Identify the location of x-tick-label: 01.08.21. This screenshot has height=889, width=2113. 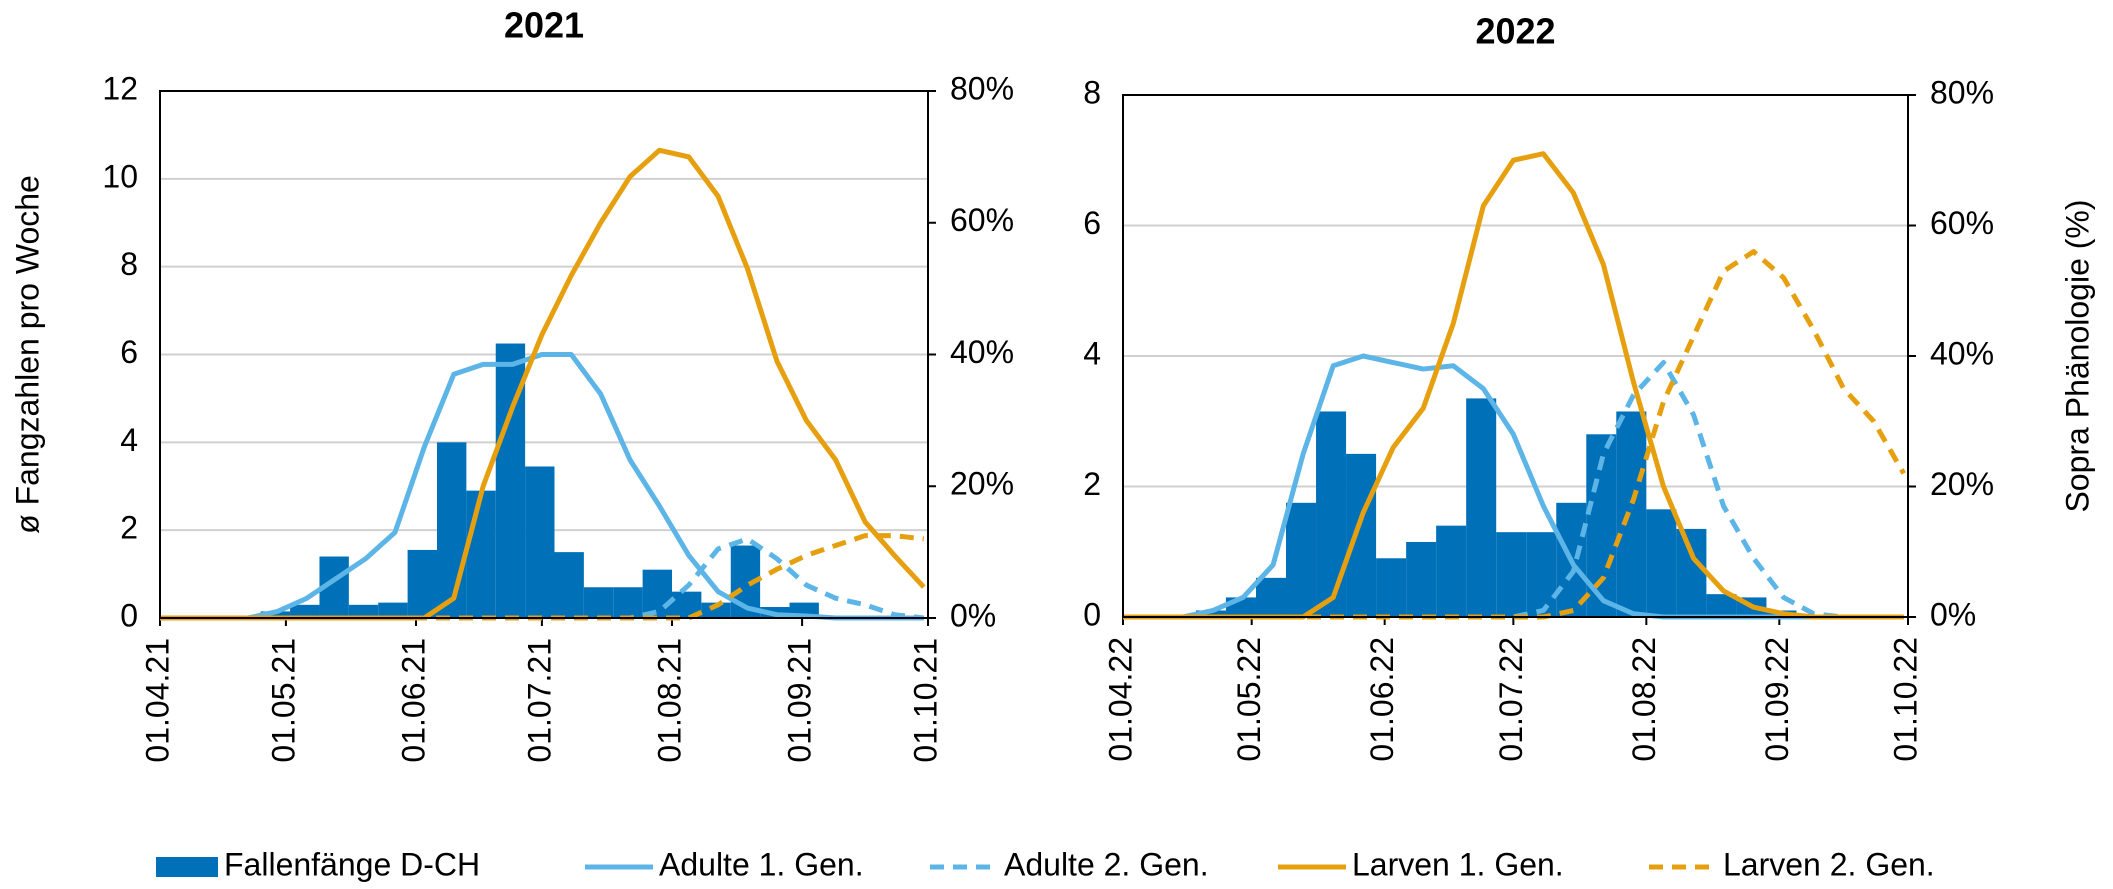
(669, 700).